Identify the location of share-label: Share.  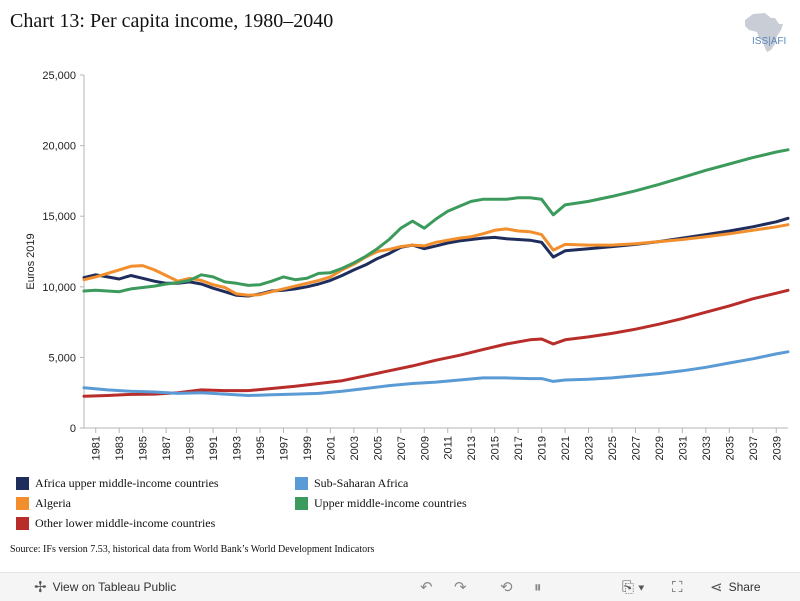
(744, 587).